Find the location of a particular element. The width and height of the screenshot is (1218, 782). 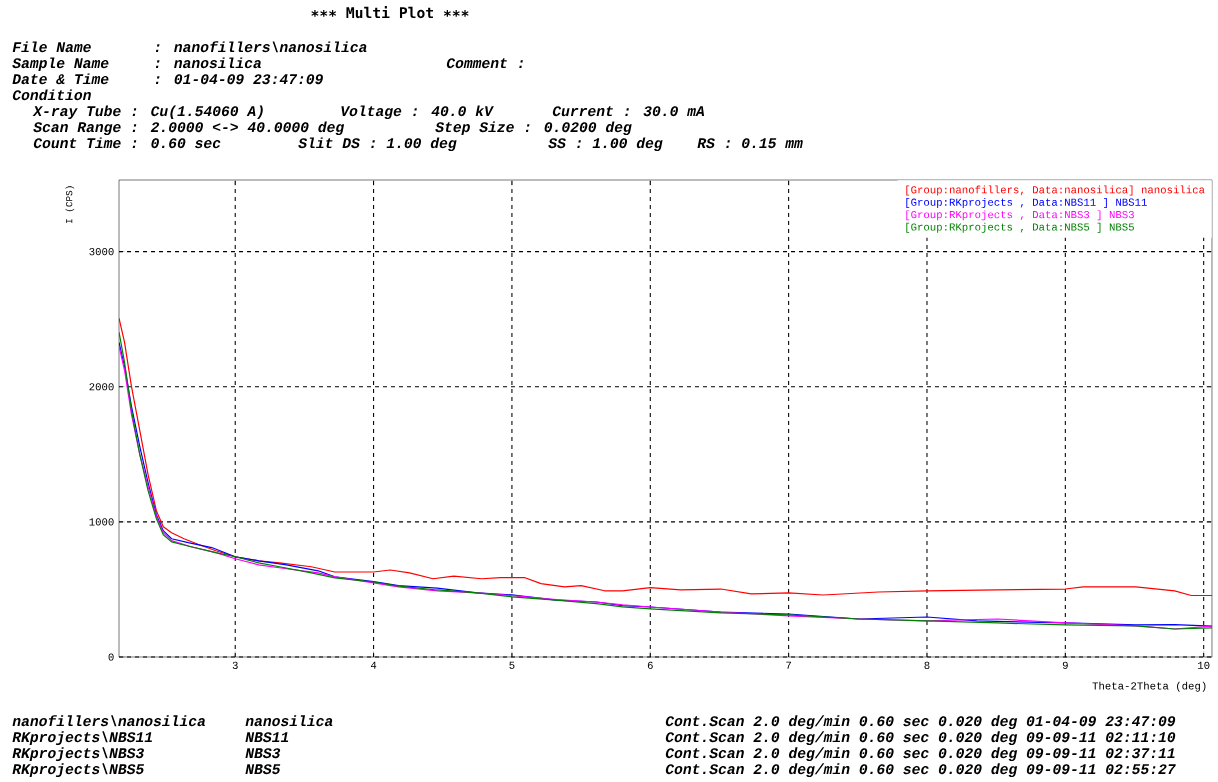

x-tick-label: 5 is located at coordinates (512, 665).